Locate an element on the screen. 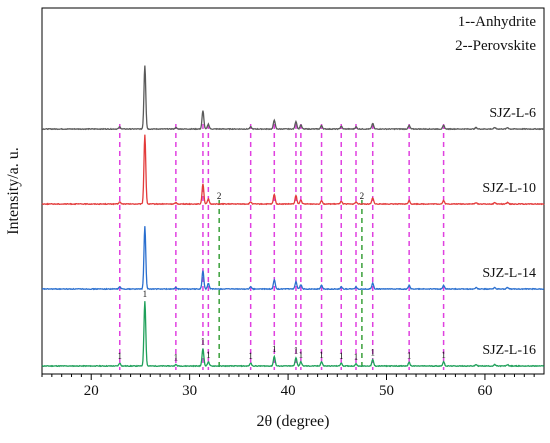 The image size is (550, 443). x-tick-label: 20 is located at coordinates (91, 391).